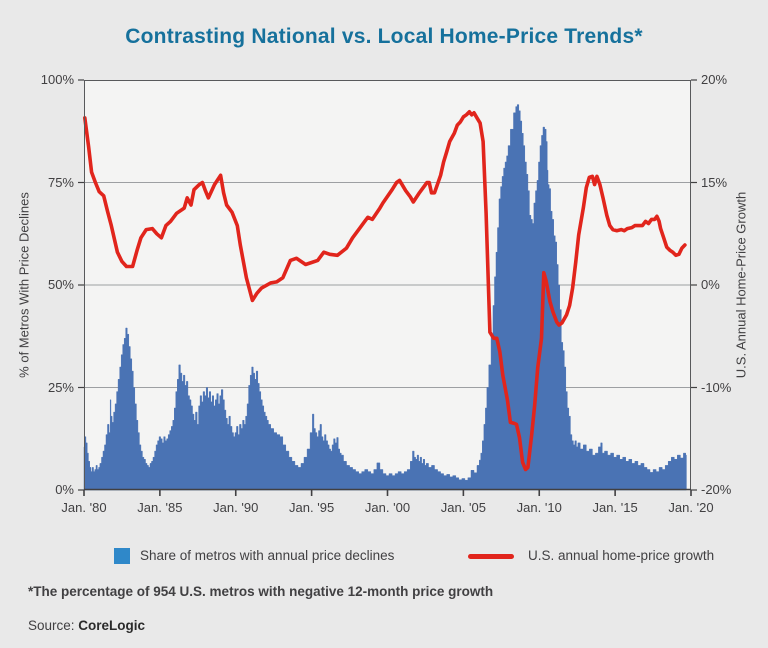 Image resolution: width=768 pixels, height=648 pixels. What do you see at coordinates (691, 507) in the screenshot?
I see `x-axis-tick-label: Jan. '20` at bounding box center [691, 507].